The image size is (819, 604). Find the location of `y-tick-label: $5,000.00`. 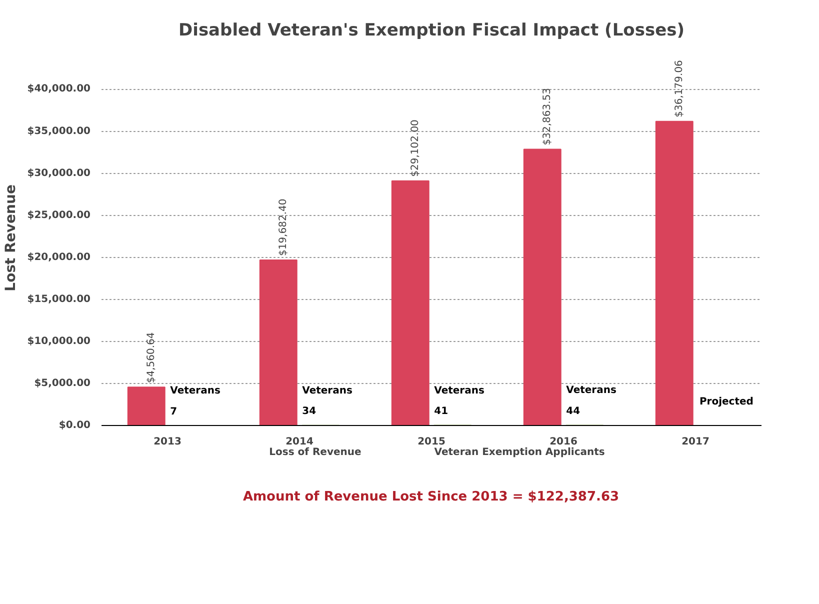

y-tick-label: $5,000.00 is located at coordinates (62, 383).